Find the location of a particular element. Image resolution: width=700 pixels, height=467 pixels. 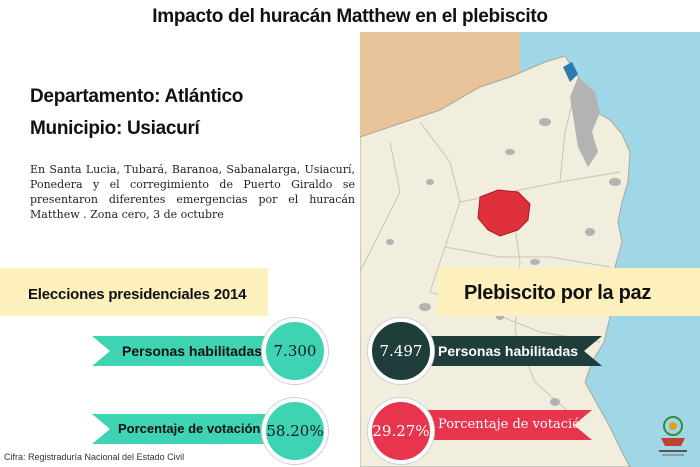

plebiscite-turnout-value: 29.27% is located at coordinates (401, 431).